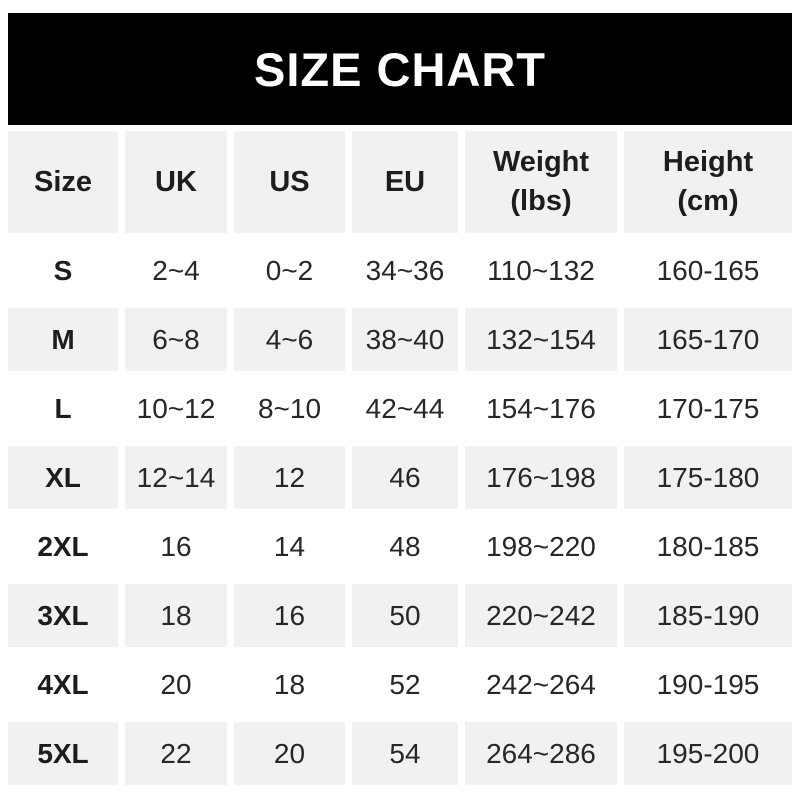 Image resolution: width=800 pixels, height=800 pixels. Describe the element at coordinates (541, 408) in the screenshot. I see `table-cell: 154~176` at that location.